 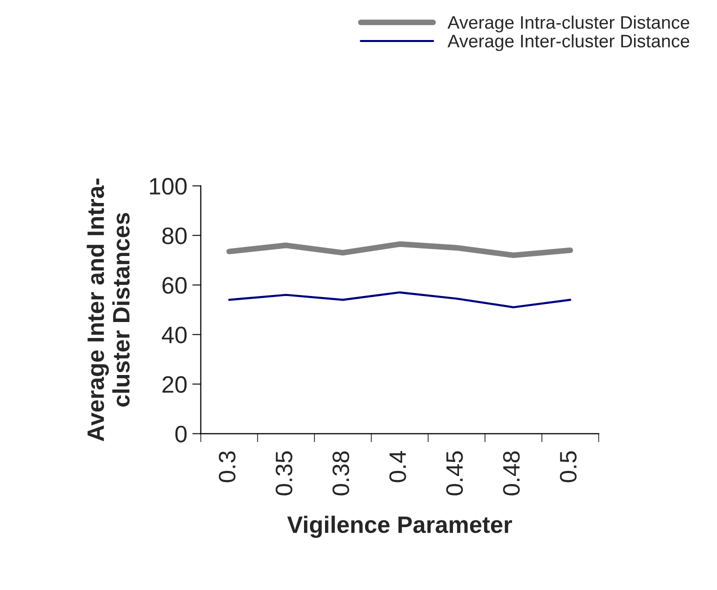 I want to click on y-axis-title: Average Inter and Intra- cluster Distances, so click(x=108, y=310).